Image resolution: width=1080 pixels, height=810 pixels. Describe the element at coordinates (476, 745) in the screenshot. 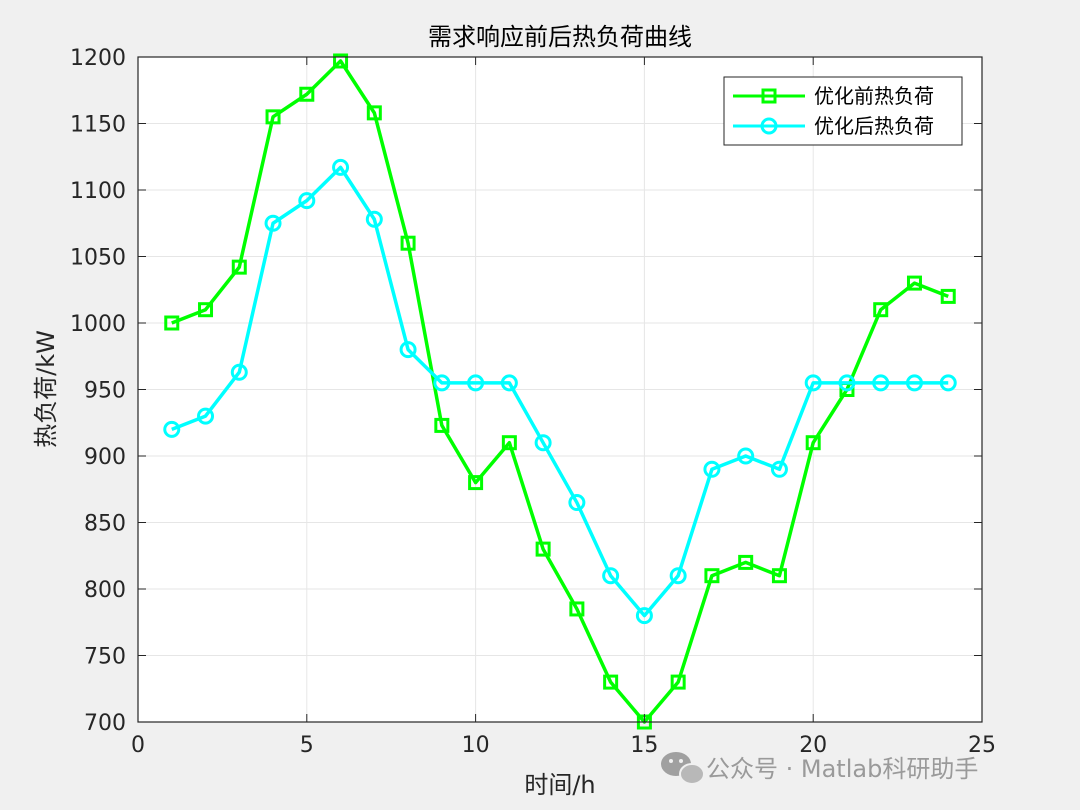

I see `x-tick-label: 10` at that location.